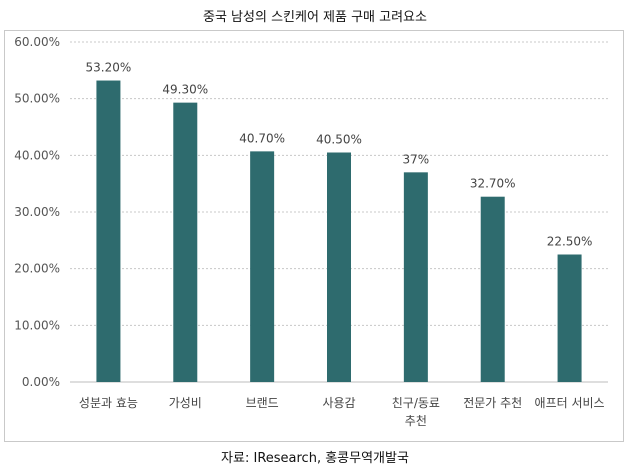  Describe the element at coordinates (185, 90) in the screenshot. I see `data-label: 49.30%` at that location.